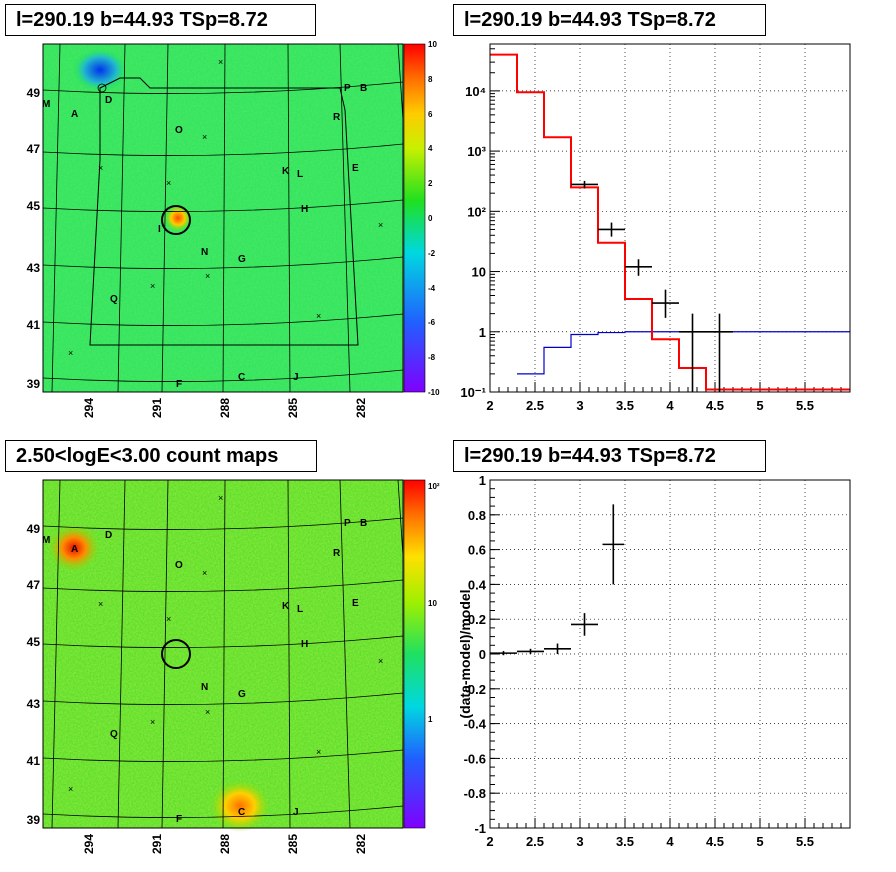 The width and height of the screenshot is (896, 872). Describe the element at coordinates (579, 841) in the screenshot. I see `x-tick-label: 3` at that location.